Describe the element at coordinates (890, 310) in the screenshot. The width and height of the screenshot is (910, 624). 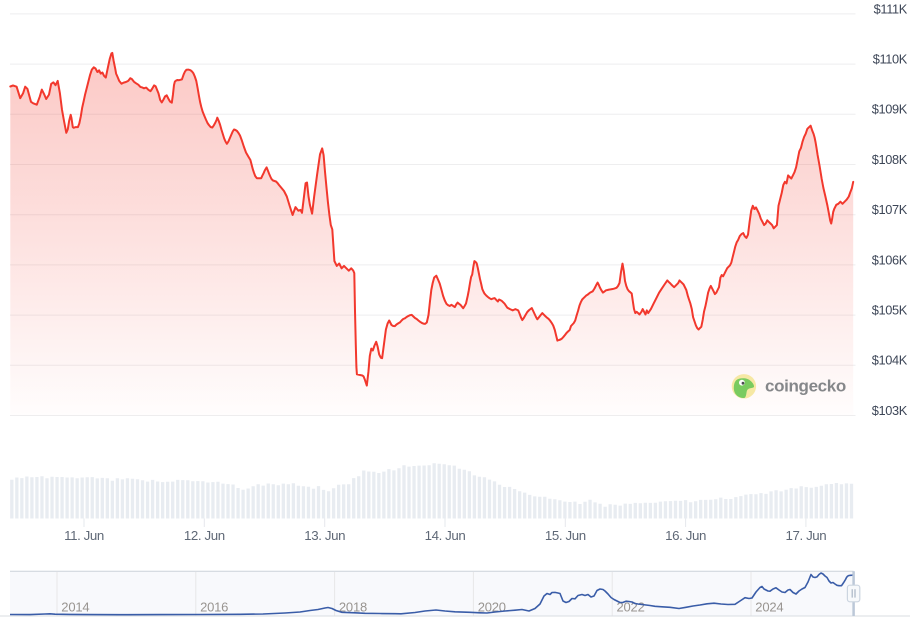
I see `svg-text: $105K` at that location.